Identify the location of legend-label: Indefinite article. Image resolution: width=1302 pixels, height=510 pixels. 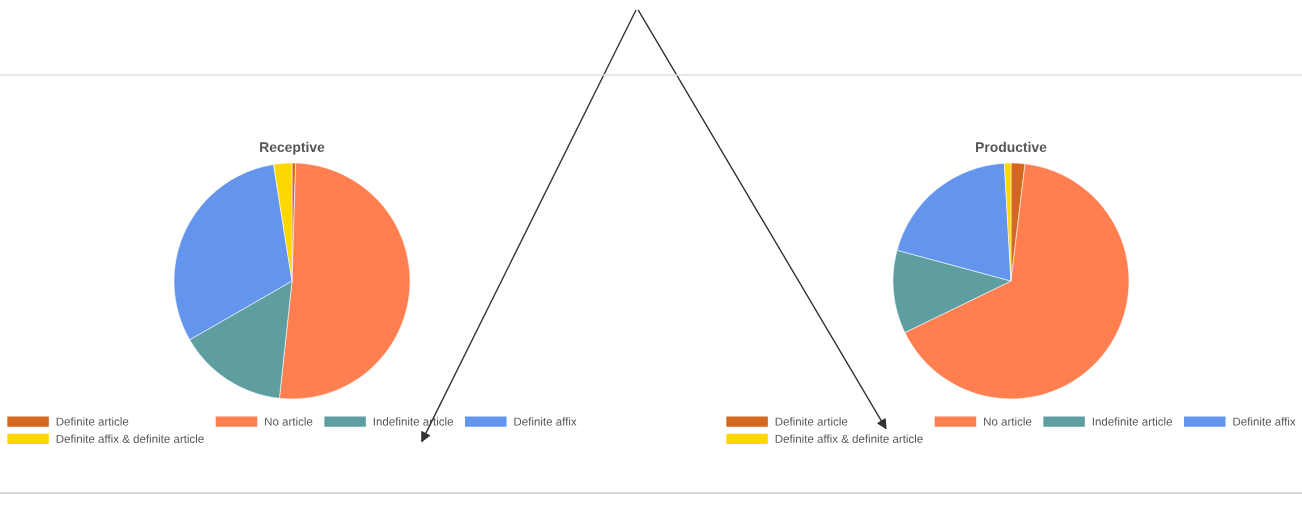
(1132, 421).